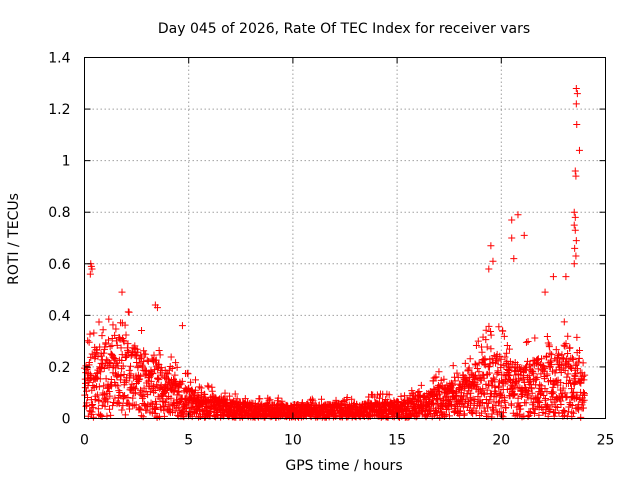 The image size is (640, 480). What do you see at coordinates (66, 162) in the screenshot?
I see `y-tick-label: 1` at bounding box center [66, 162].